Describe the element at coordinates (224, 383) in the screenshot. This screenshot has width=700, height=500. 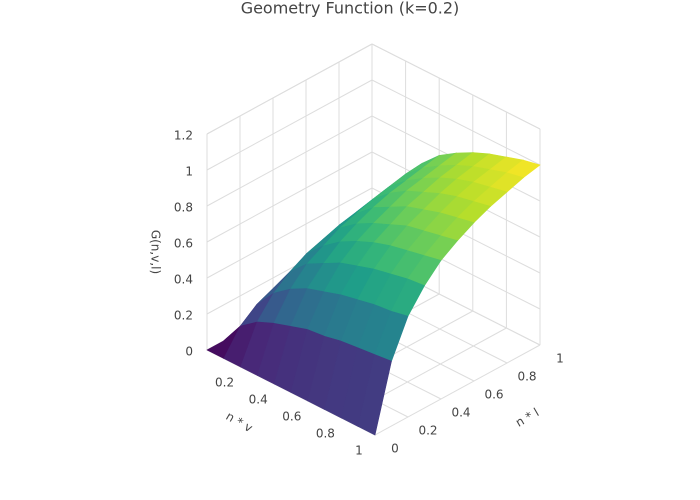
I see `x-tick-label: 0.2` at that location.